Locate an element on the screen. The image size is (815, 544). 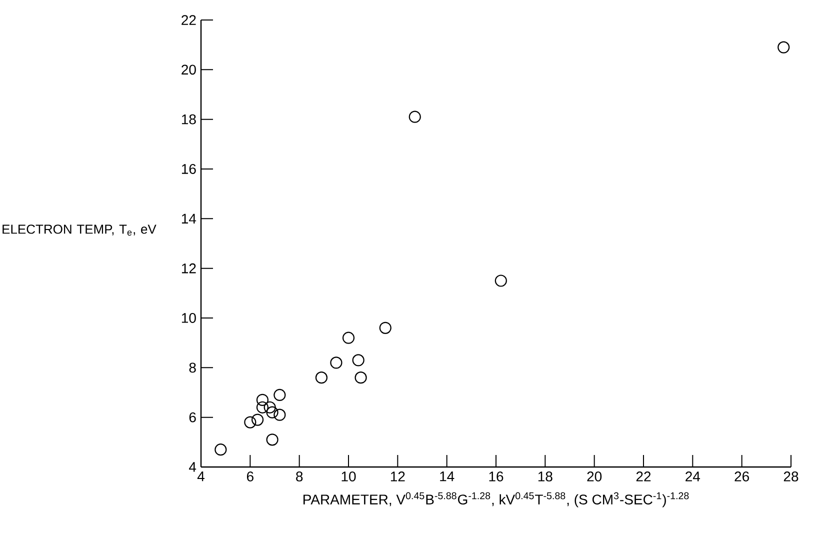
x-tick-label: 22 is located at coordinates (643, 477).